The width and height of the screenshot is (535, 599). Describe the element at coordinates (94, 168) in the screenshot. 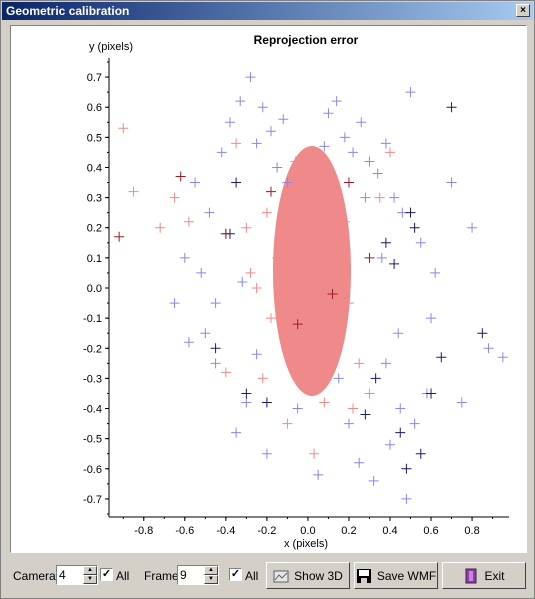

I see `y-tick-label: 0.4` at that location.